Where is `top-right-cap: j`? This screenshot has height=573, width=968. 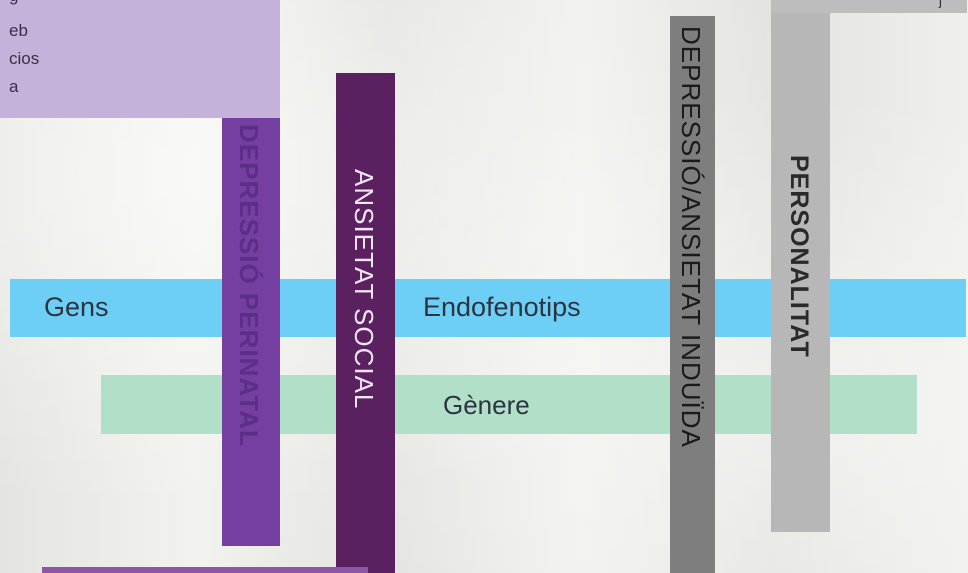
top-right-cap: j is located at coordinates (869, 6).